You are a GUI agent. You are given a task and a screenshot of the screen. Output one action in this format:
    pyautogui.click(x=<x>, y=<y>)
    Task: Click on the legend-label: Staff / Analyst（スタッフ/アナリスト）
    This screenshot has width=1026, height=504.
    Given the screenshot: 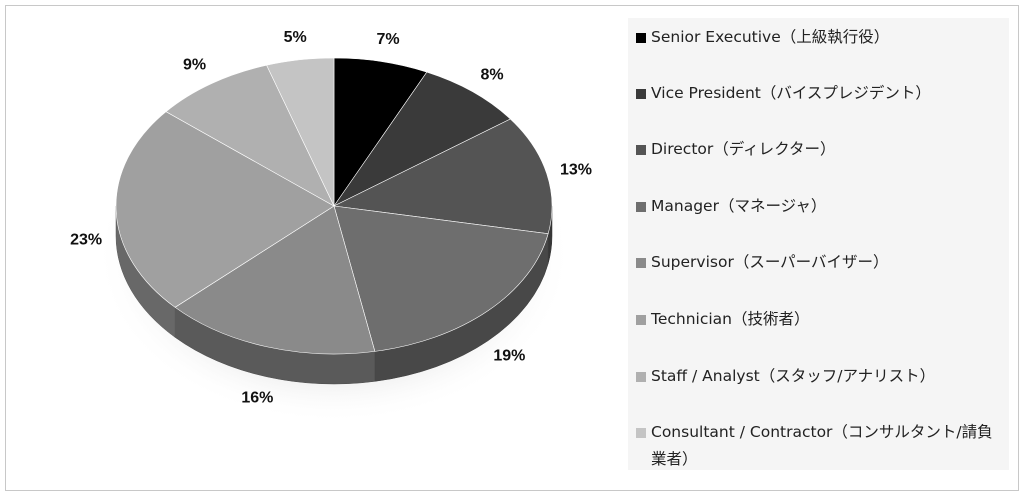 What is the action you would take?
    pyautogui.click(x=793, y=376)
    